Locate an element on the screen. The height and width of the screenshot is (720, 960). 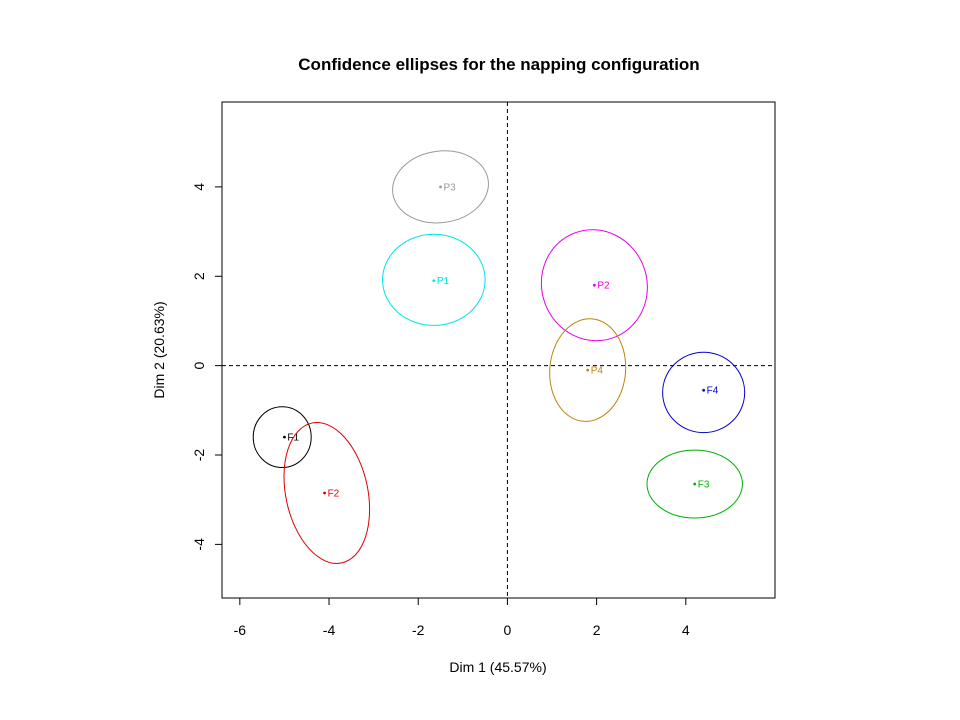
point-label-p2: P2 is located at coordinates (603, 286).